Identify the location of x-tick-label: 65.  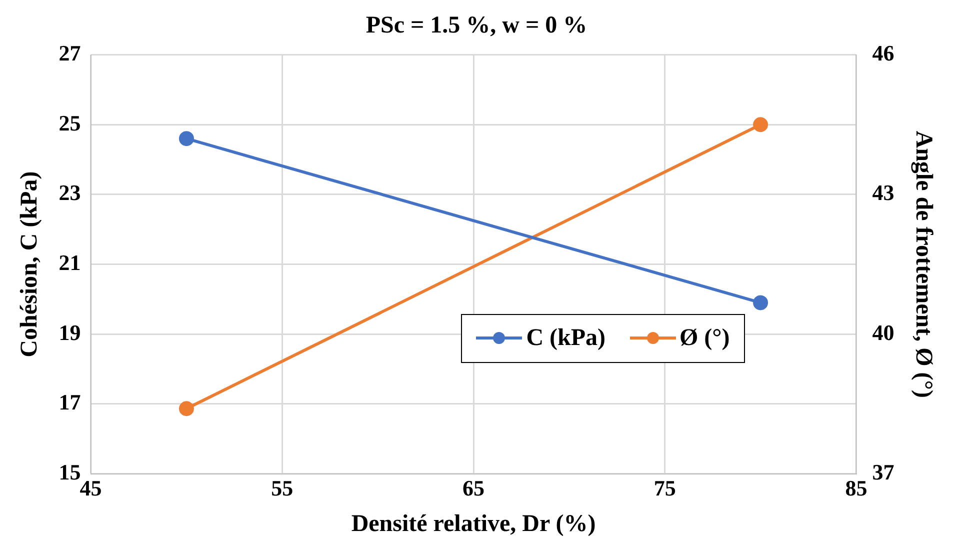
(473, 488).